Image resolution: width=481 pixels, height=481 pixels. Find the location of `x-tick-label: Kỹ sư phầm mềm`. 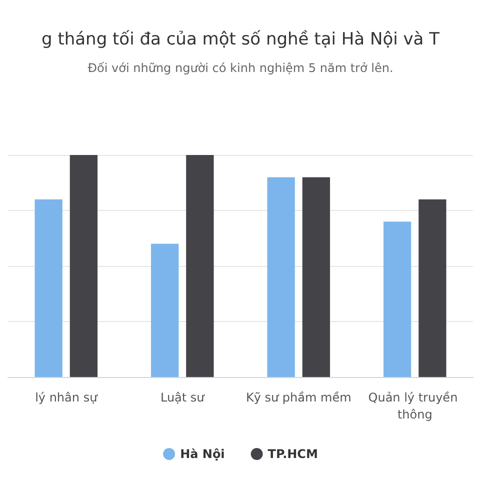

x-tick-label: Kỹ sư phầm mềm is located at coordinates (299, 397).